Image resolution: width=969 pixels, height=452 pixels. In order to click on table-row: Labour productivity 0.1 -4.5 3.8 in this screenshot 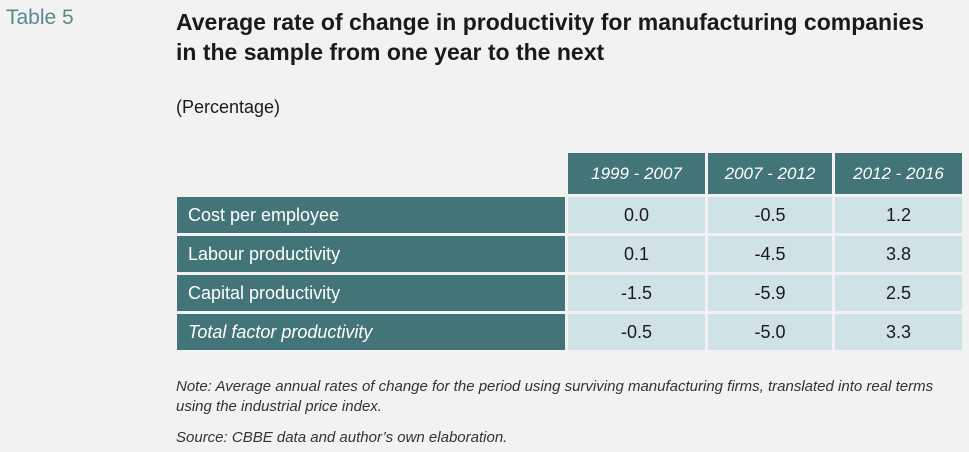, I will do `click(569, 254)`.